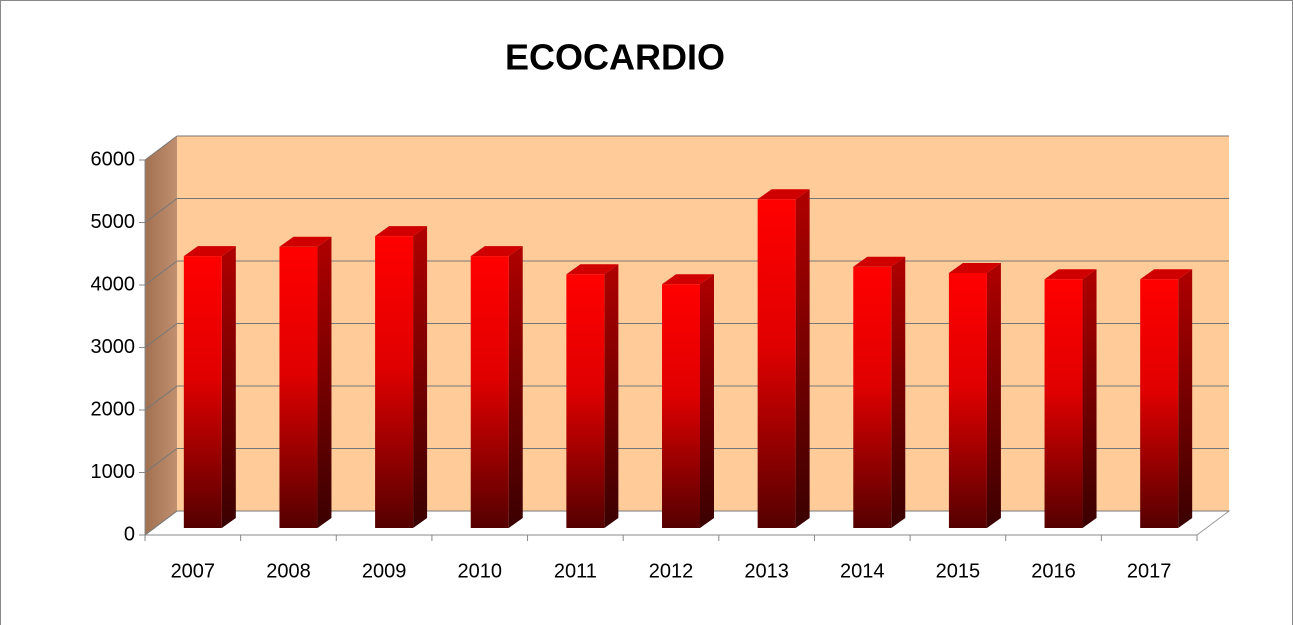 This screenshot has height=625, width=1293. Describe the element at coordinates (129, 534) in the screenshot. I see `y-tick-label: 0` at that location.